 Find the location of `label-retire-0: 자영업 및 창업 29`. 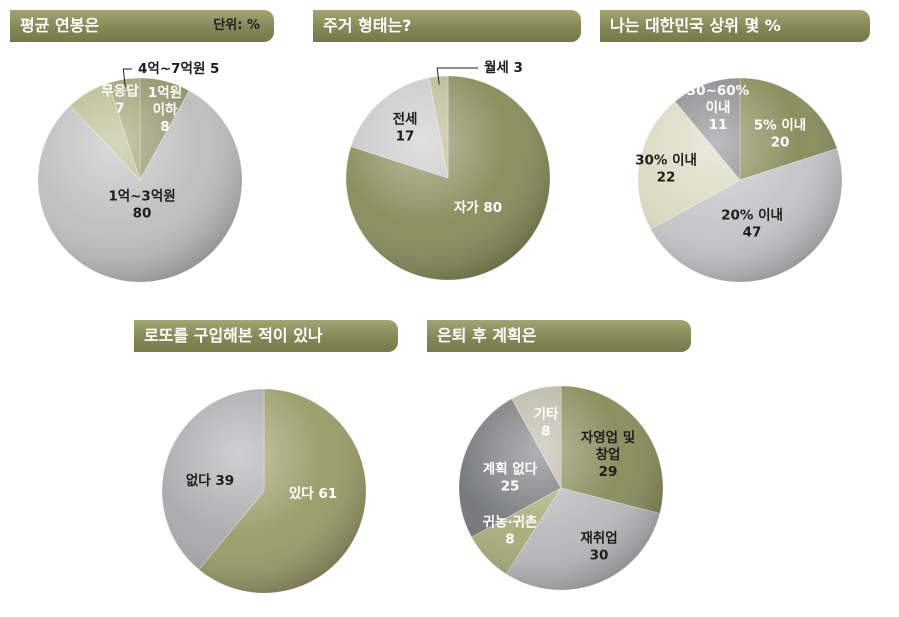

label-retire-0: 자영업 및 창업 29 is located at coordinates (608, 454).